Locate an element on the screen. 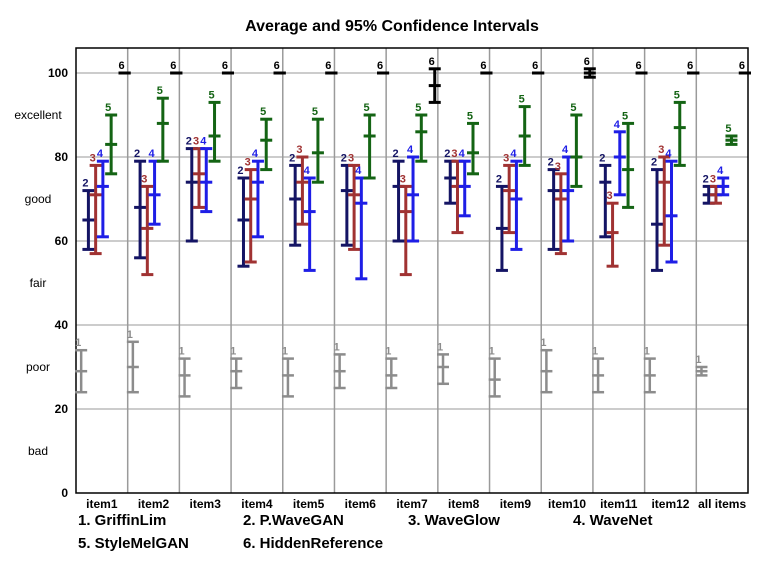  y-tick-label: 100 is located at coordinates (58, 73).